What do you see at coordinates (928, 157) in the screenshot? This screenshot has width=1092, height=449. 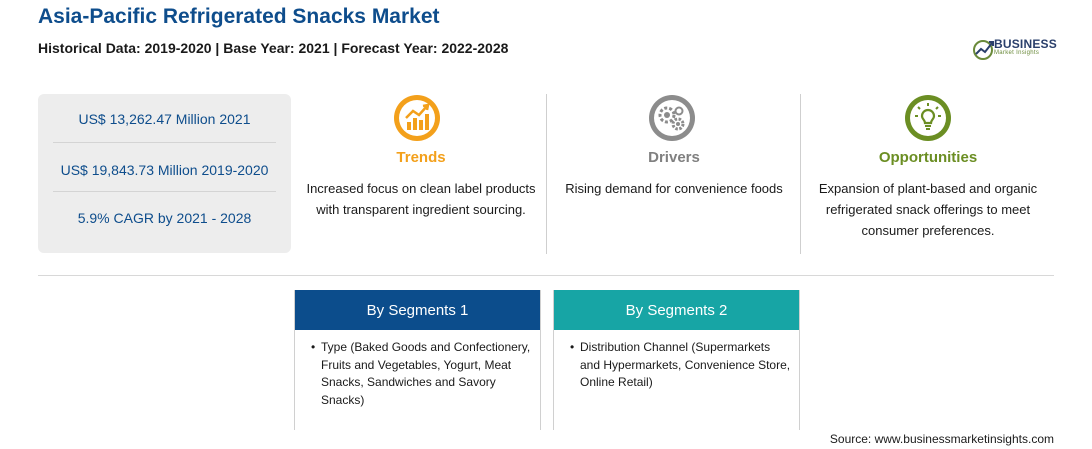 I see `opportunities-label: Opportunities` at bounding box center [928, 157].